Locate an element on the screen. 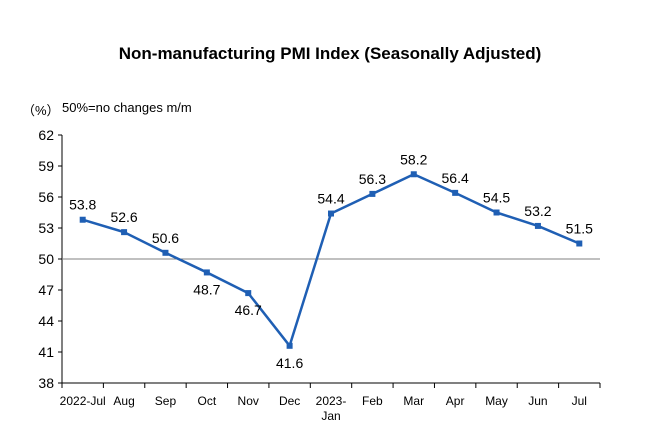 The width and height of the screenshot is (660, 440). x-tick-label: Feb is located at coordinates (372, 401).